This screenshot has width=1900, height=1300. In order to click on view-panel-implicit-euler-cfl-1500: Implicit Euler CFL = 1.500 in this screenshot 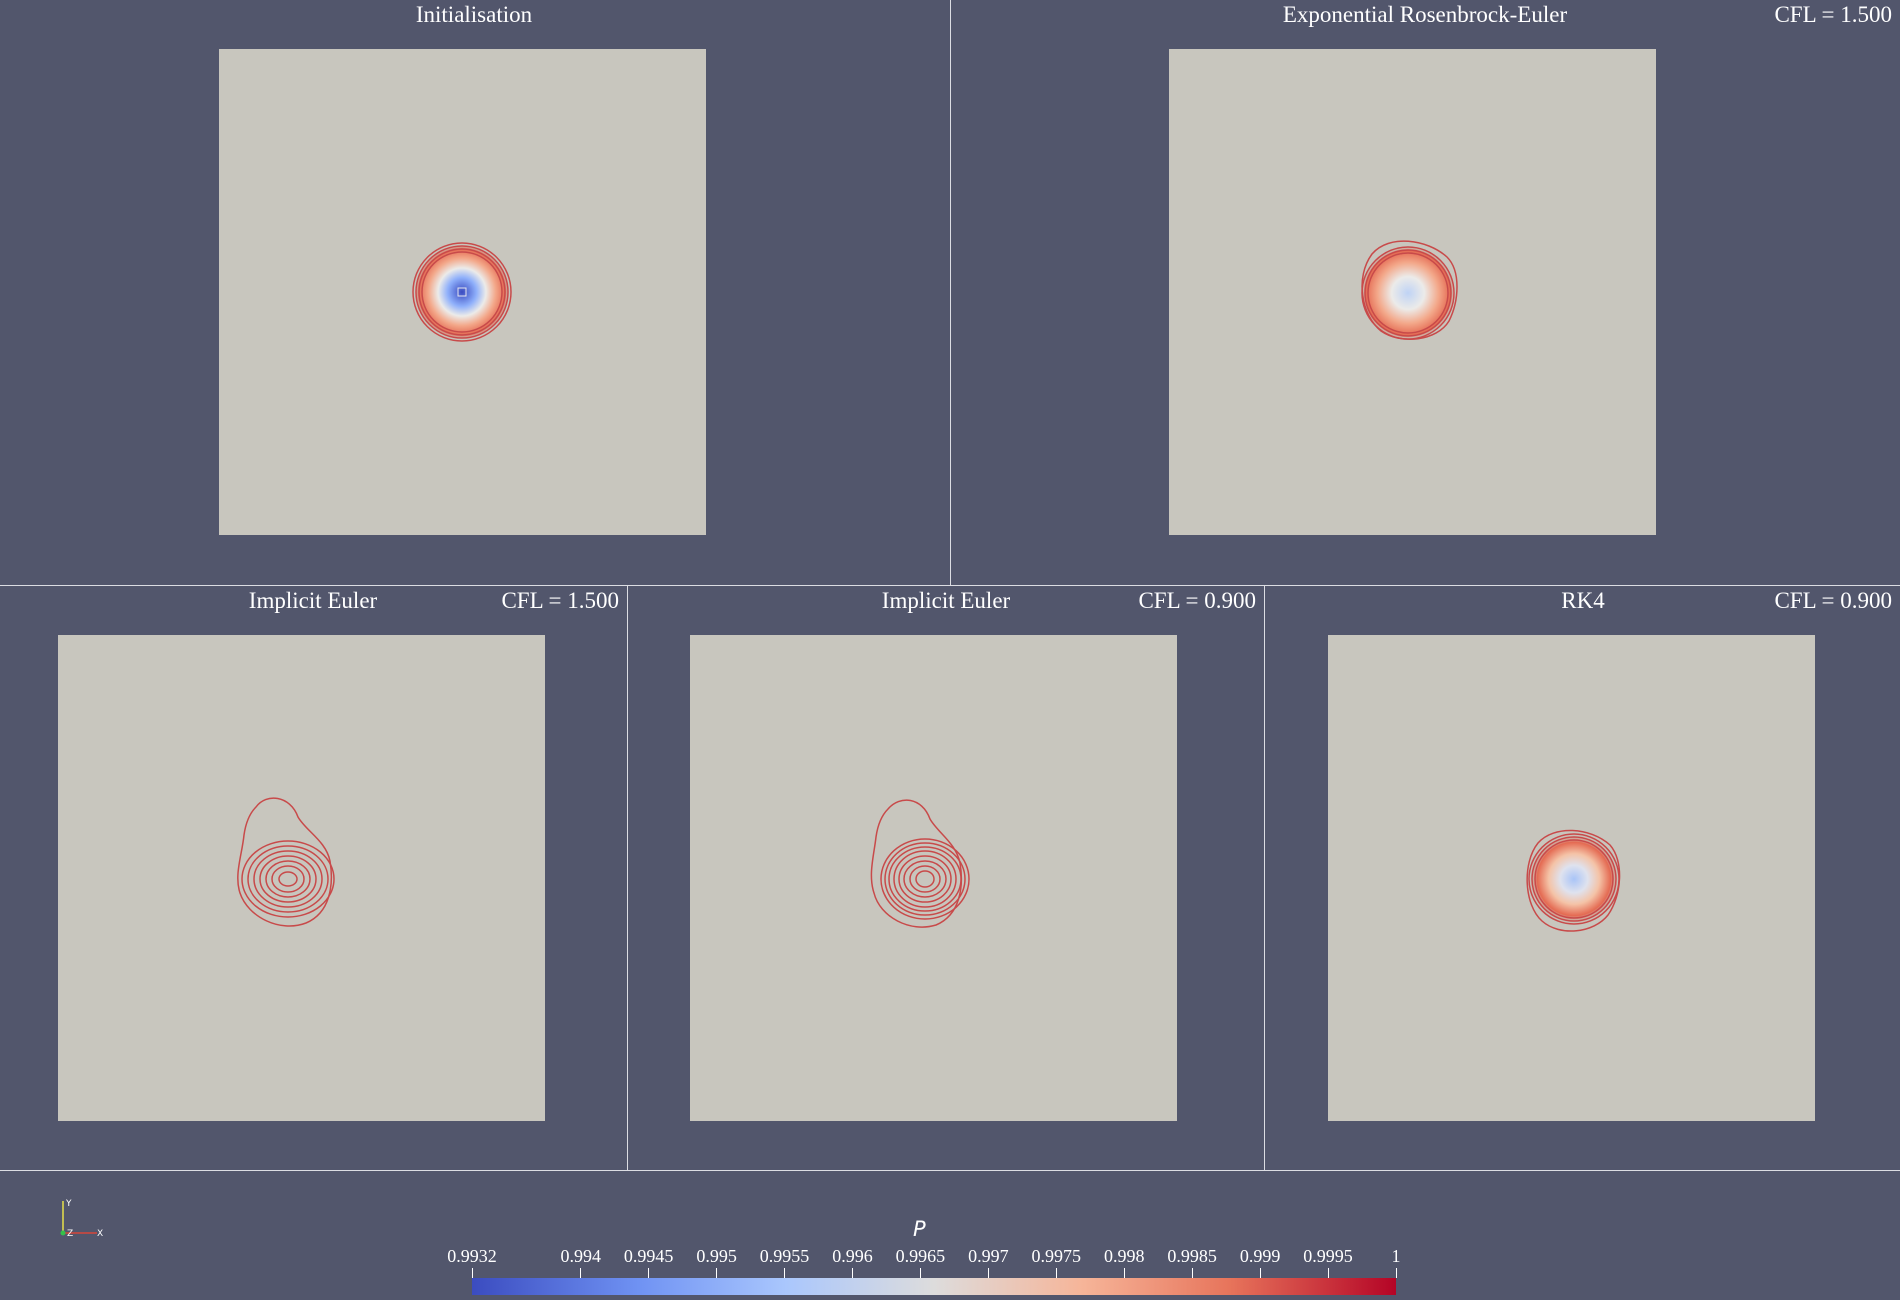, I will do `click(313, 878)`.